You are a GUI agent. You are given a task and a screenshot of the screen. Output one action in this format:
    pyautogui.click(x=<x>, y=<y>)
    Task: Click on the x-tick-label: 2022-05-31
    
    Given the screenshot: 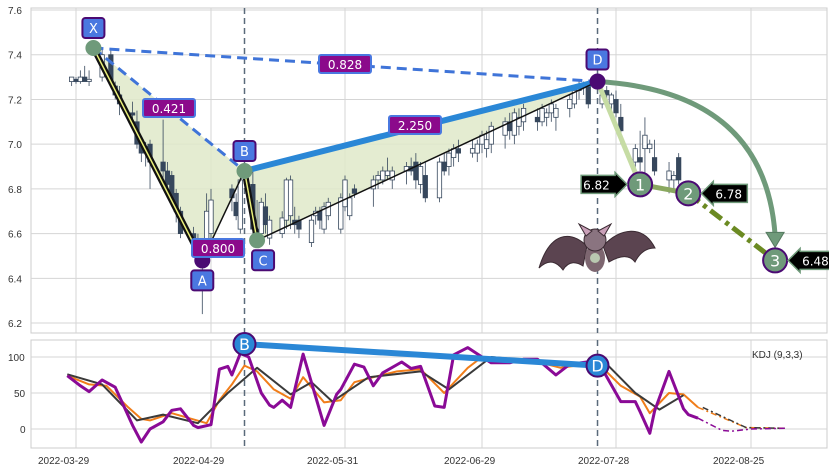 What is the action you would take?
    pyautogui.click(x=333, y=461)
    